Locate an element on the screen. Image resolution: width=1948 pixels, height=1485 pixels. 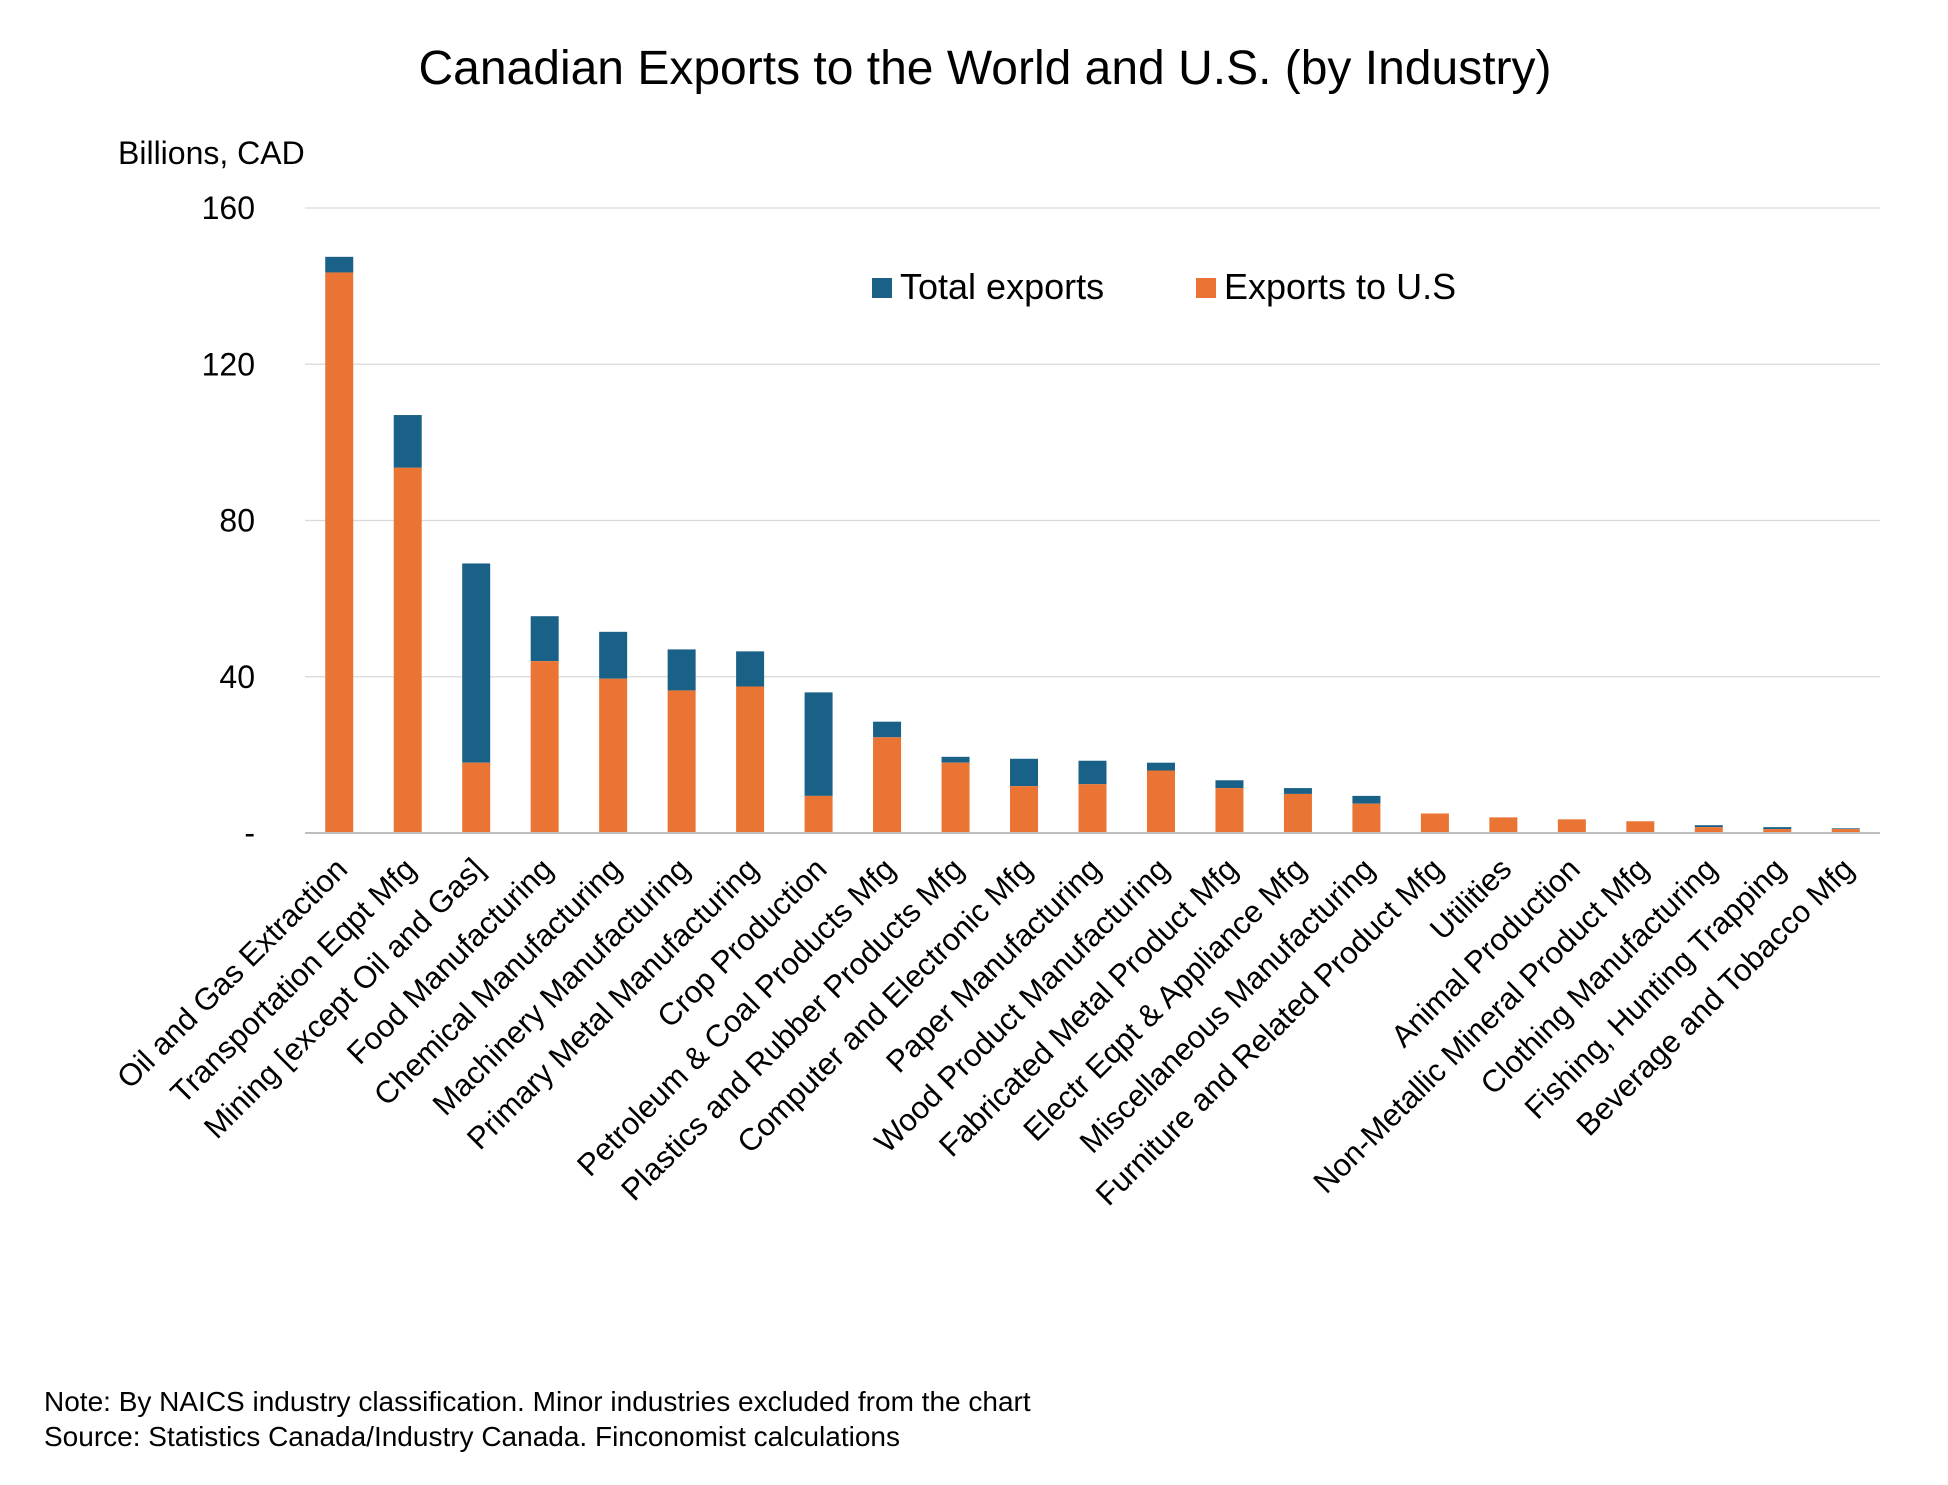
y-tick-label-0: - is located at coordinates (249, 833).